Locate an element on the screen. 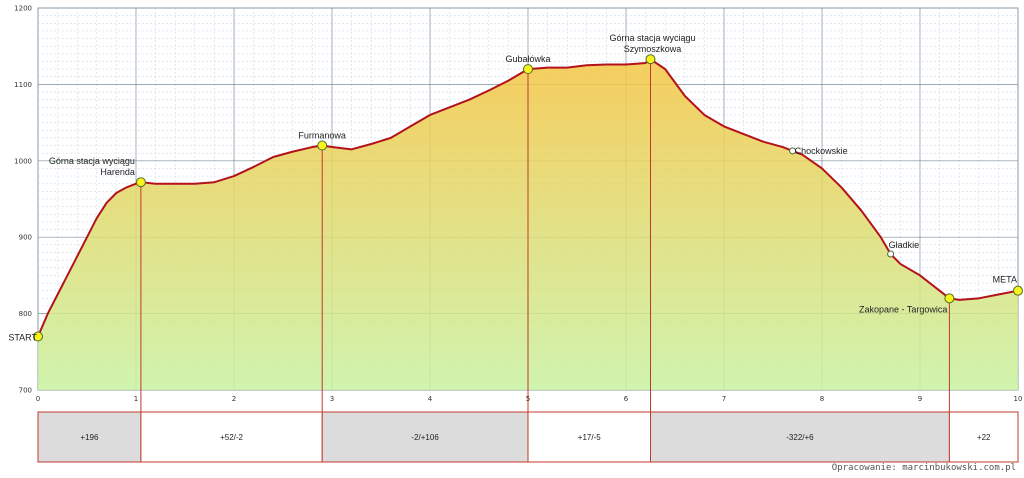 Image resolution: width=1024 pixels, height=478 pixels. waypoint-label-line: Zakopane - Targowica is located at coordinates (903, 309).